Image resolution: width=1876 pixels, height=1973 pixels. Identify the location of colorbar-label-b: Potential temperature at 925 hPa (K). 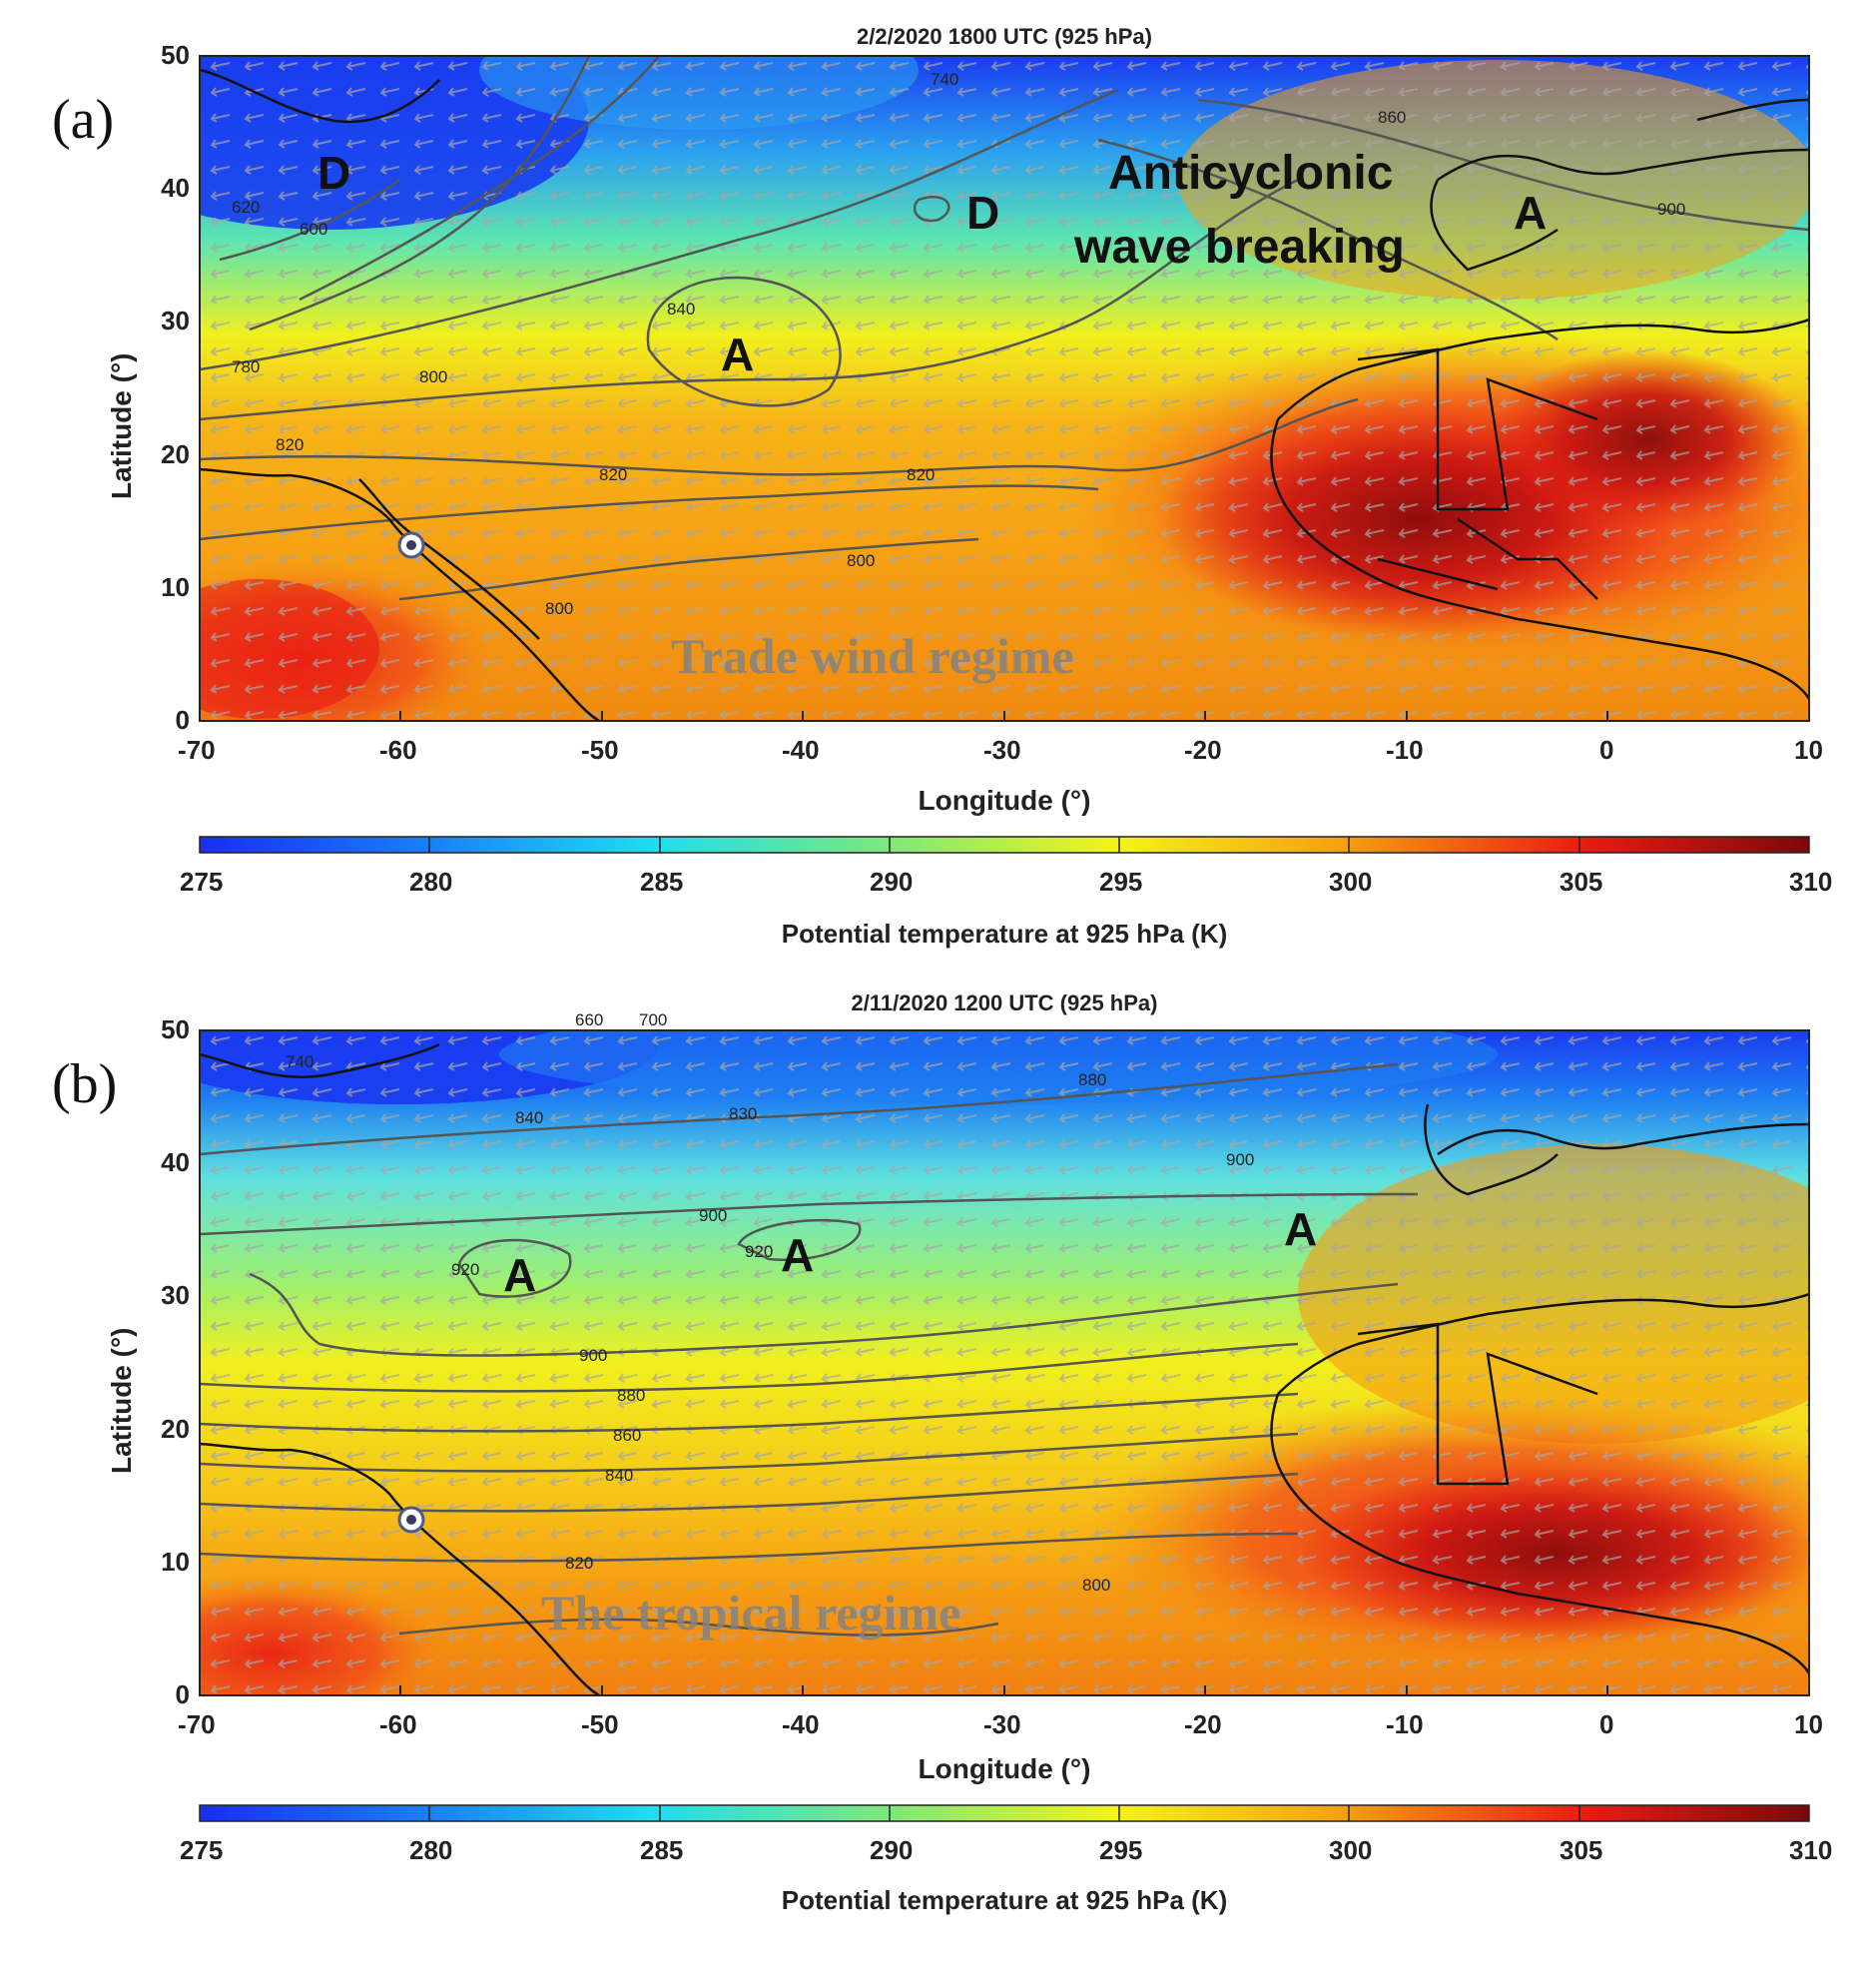
(1004, 1900).